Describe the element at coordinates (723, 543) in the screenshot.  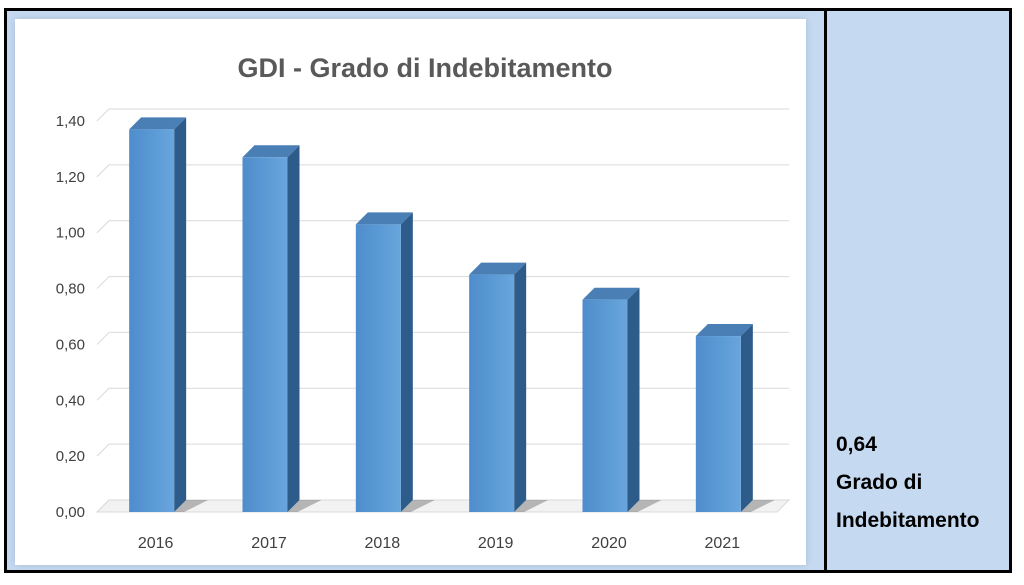
I see `x-tick-label: 2021` at that location.